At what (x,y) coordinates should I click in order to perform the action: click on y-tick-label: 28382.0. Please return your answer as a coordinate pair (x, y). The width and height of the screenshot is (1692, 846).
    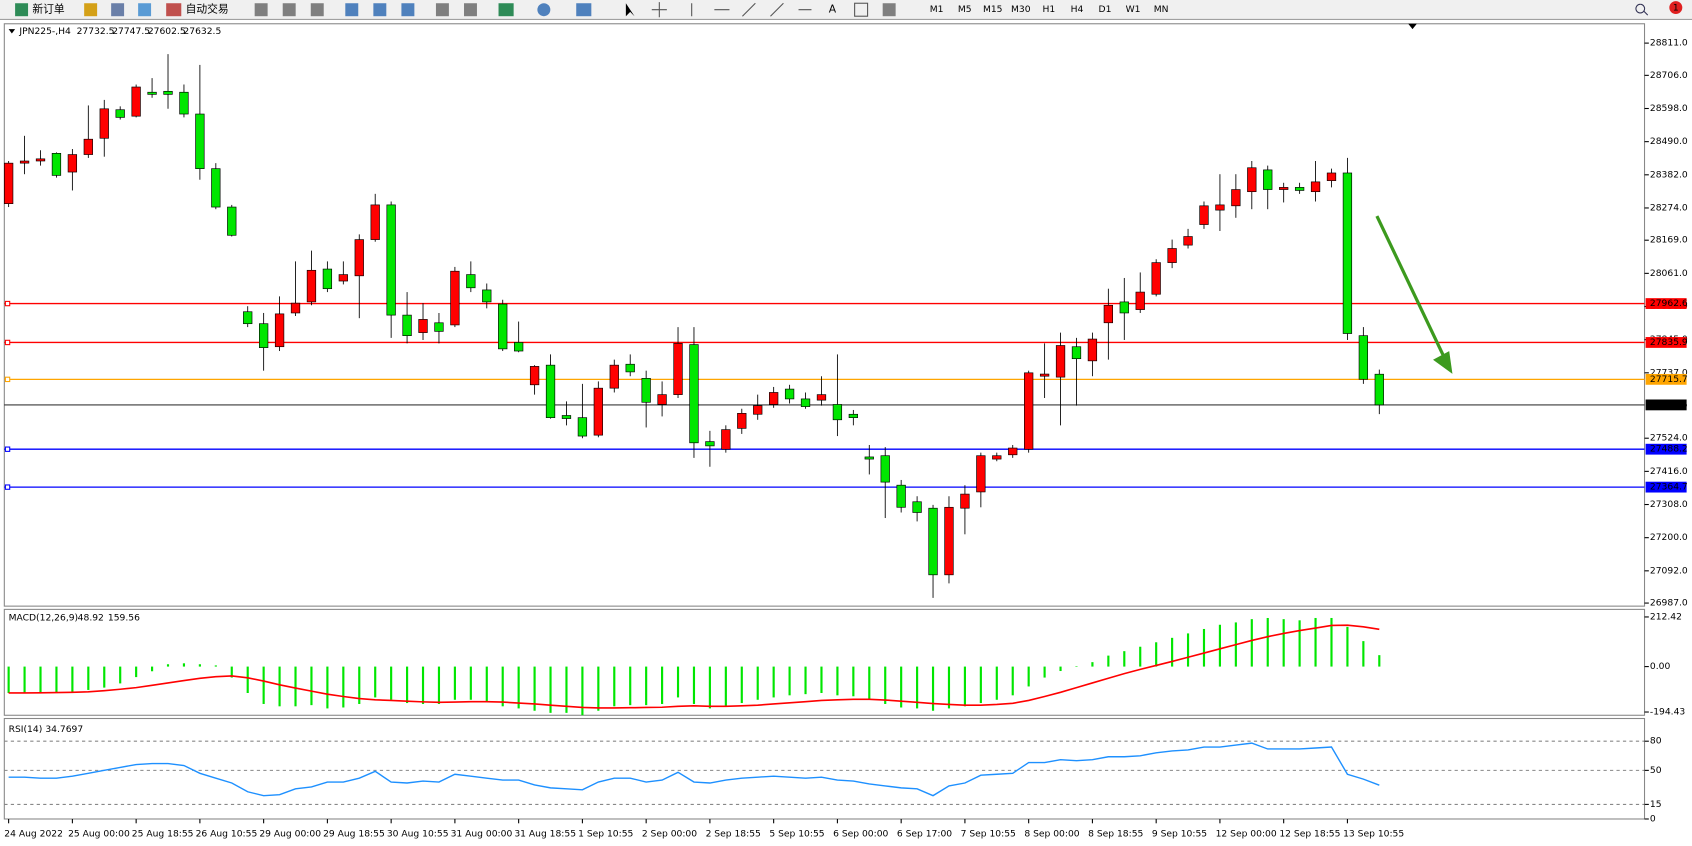
    Looking at the image, I should click on (1669, 174).